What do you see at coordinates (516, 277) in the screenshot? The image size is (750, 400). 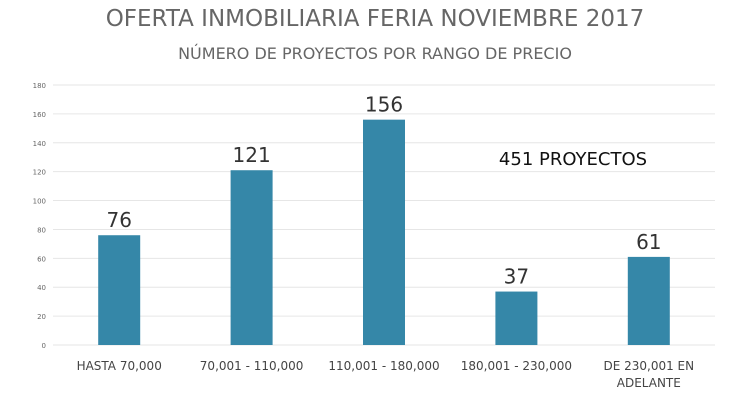 I see `data-label: 37` at bounding box center [516, 277].